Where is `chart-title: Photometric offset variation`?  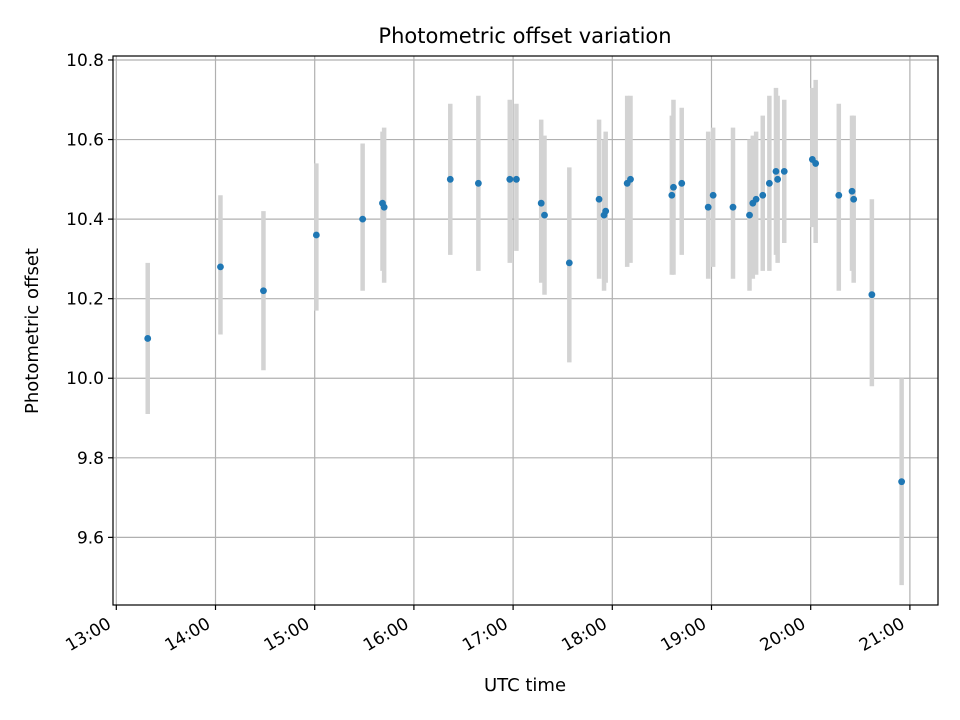
chart-title: Photometric offset variation is located at coordinates (524, 36).